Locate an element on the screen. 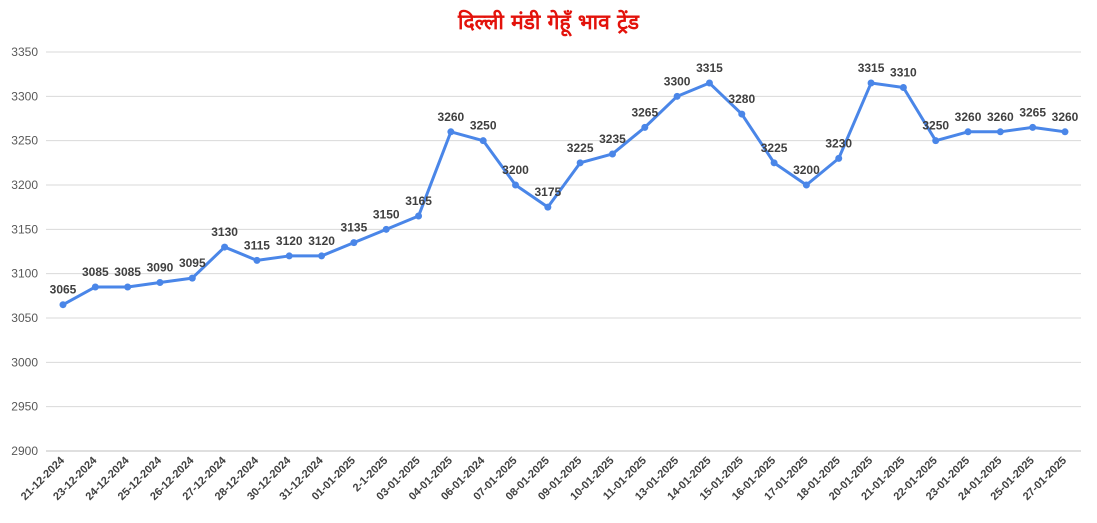  y-tick-label: 3000 is located at coordinates (24, 362).